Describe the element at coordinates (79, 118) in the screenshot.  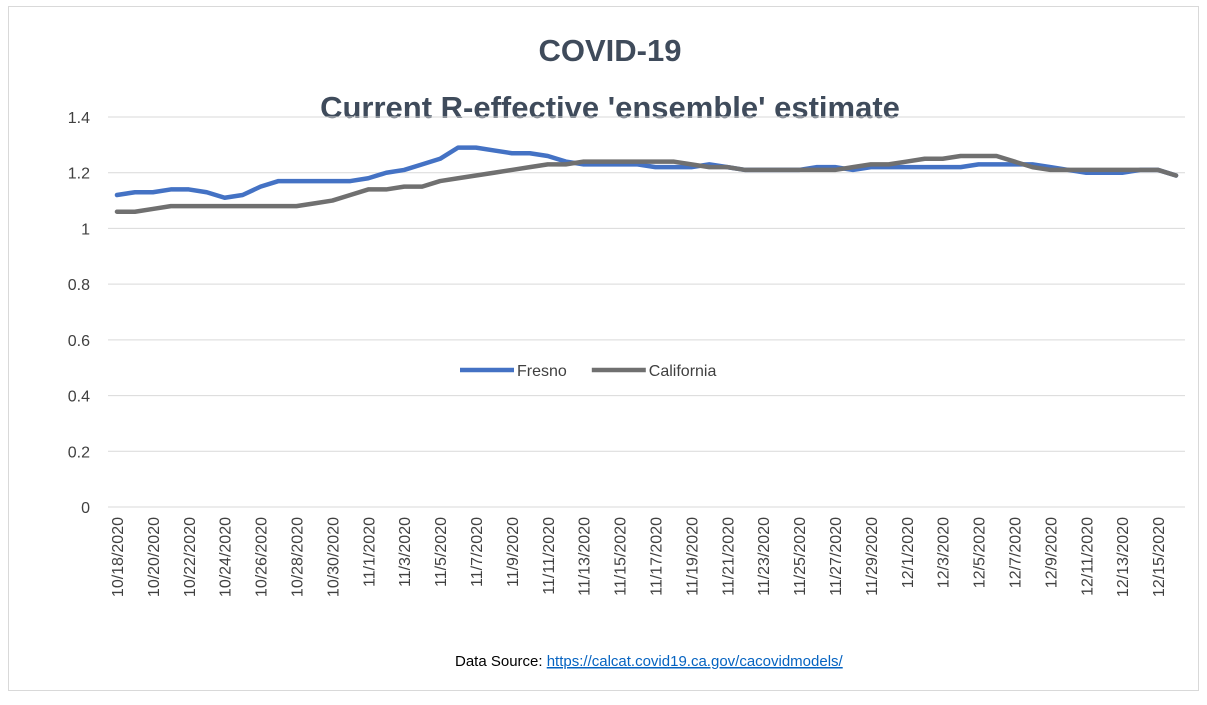
I see `y-tick-label: 1.4` at that location.